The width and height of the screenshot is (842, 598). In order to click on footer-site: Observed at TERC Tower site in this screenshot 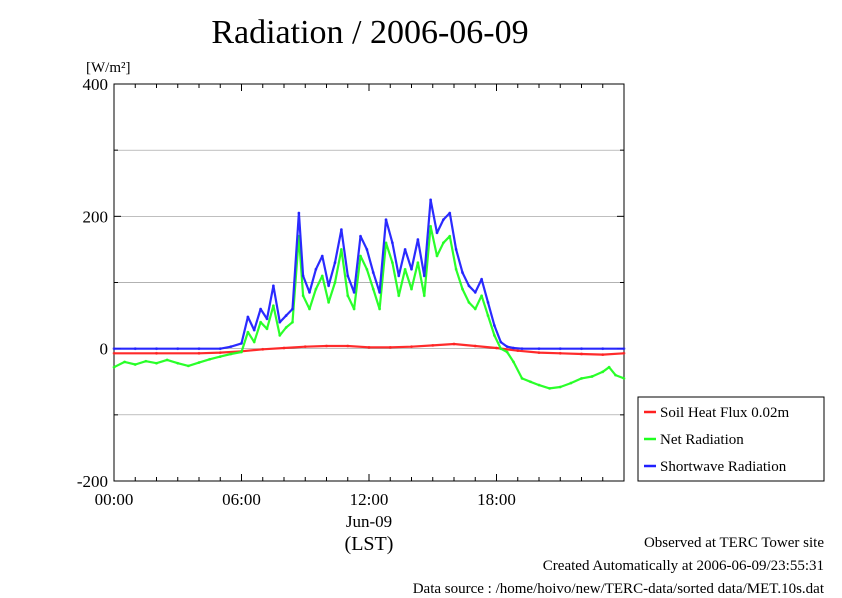, I will do `click(733, 543)`.